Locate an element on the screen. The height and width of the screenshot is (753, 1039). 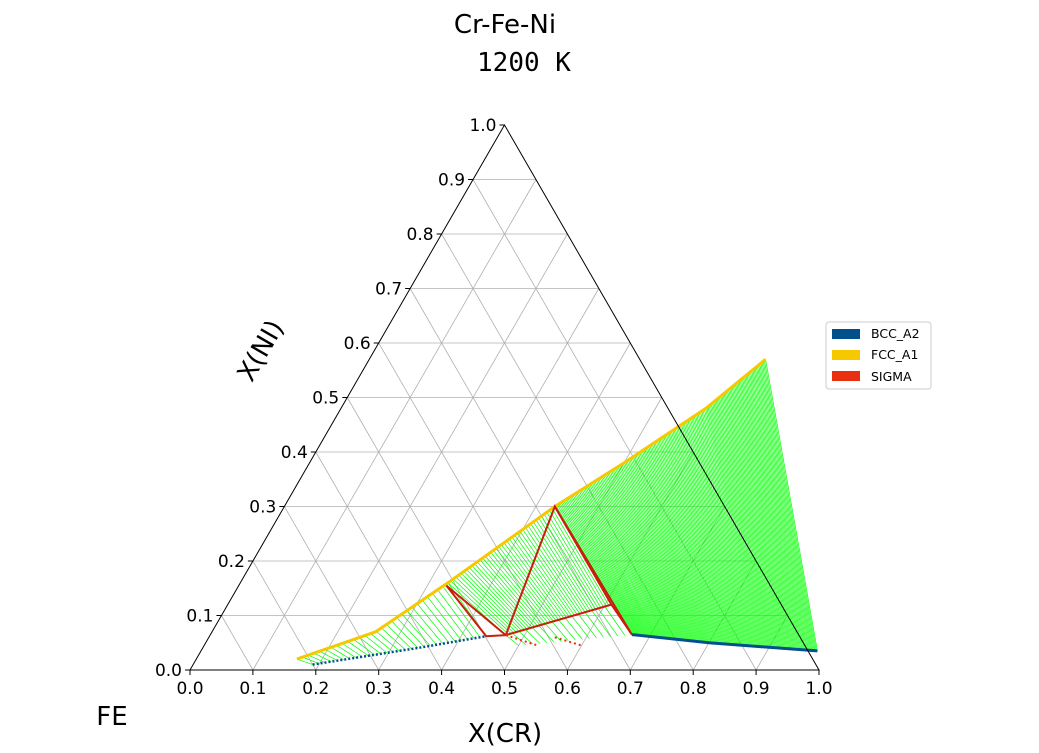
chart-title: Cr-Fe-Ni is located at coordinates (505, 25).